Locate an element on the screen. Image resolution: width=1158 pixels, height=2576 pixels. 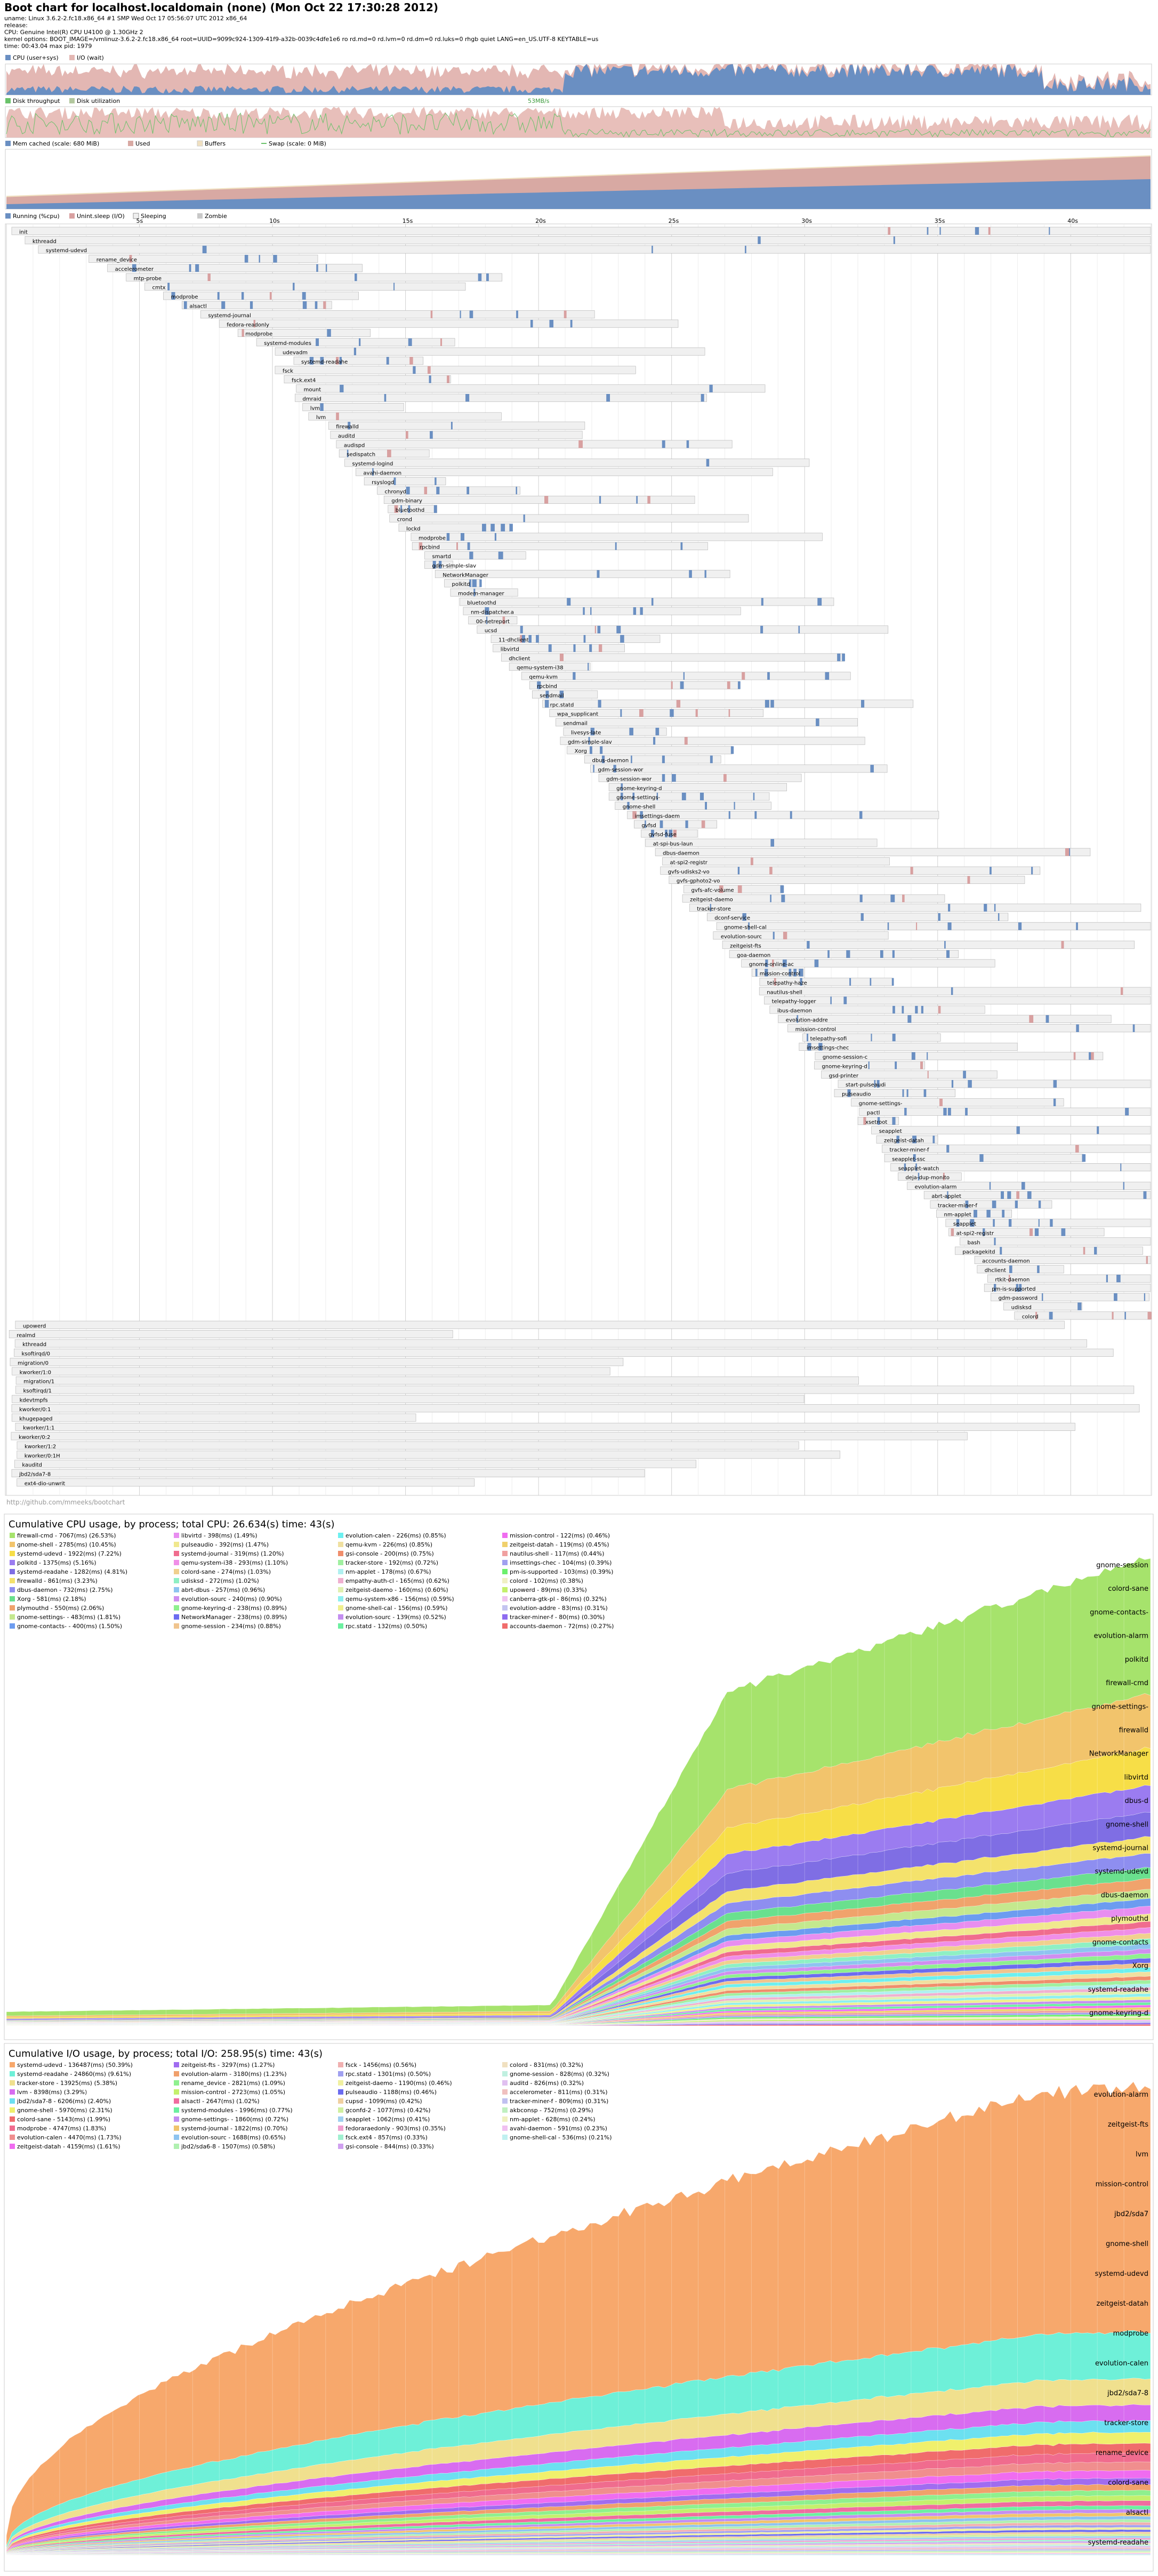
process-name: mount is located at coordinates (312, 390).